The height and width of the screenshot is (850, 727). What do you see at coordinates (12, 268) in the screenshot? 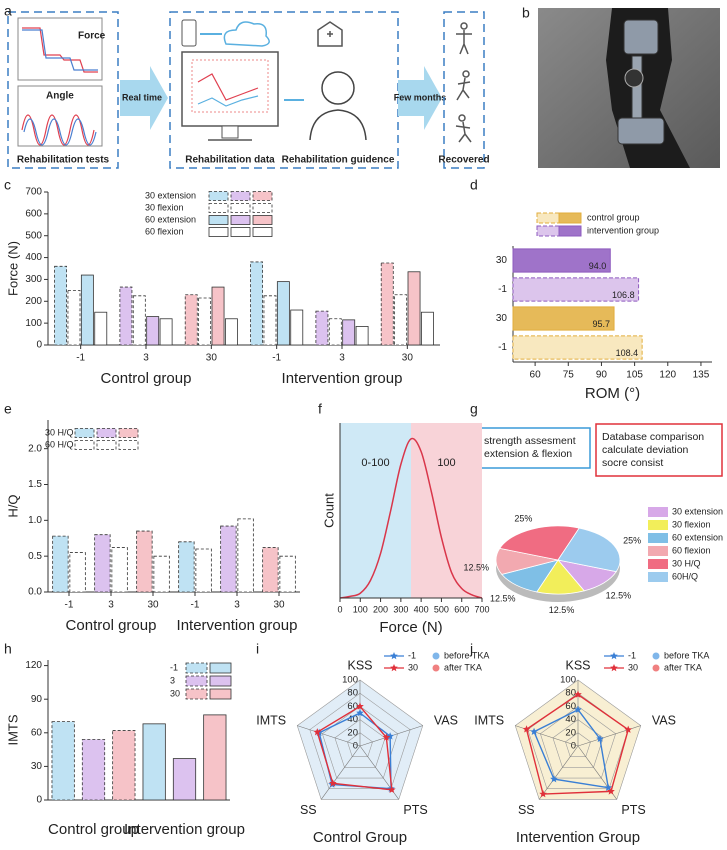
I see `y-axis-label: Force (N)` at bounding box center [12, 268].